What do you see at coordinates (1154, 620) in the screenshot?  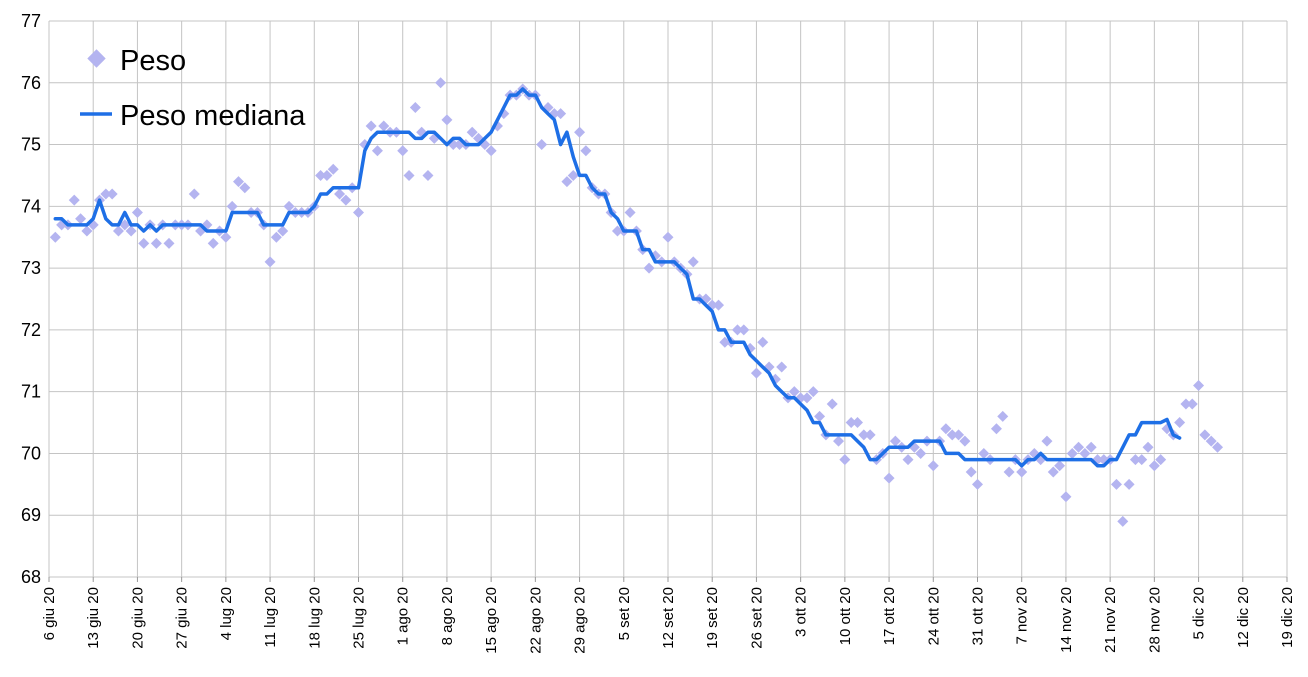 I see `x-tick-label: 28 nov 20` at bounding box center [1154, 620].